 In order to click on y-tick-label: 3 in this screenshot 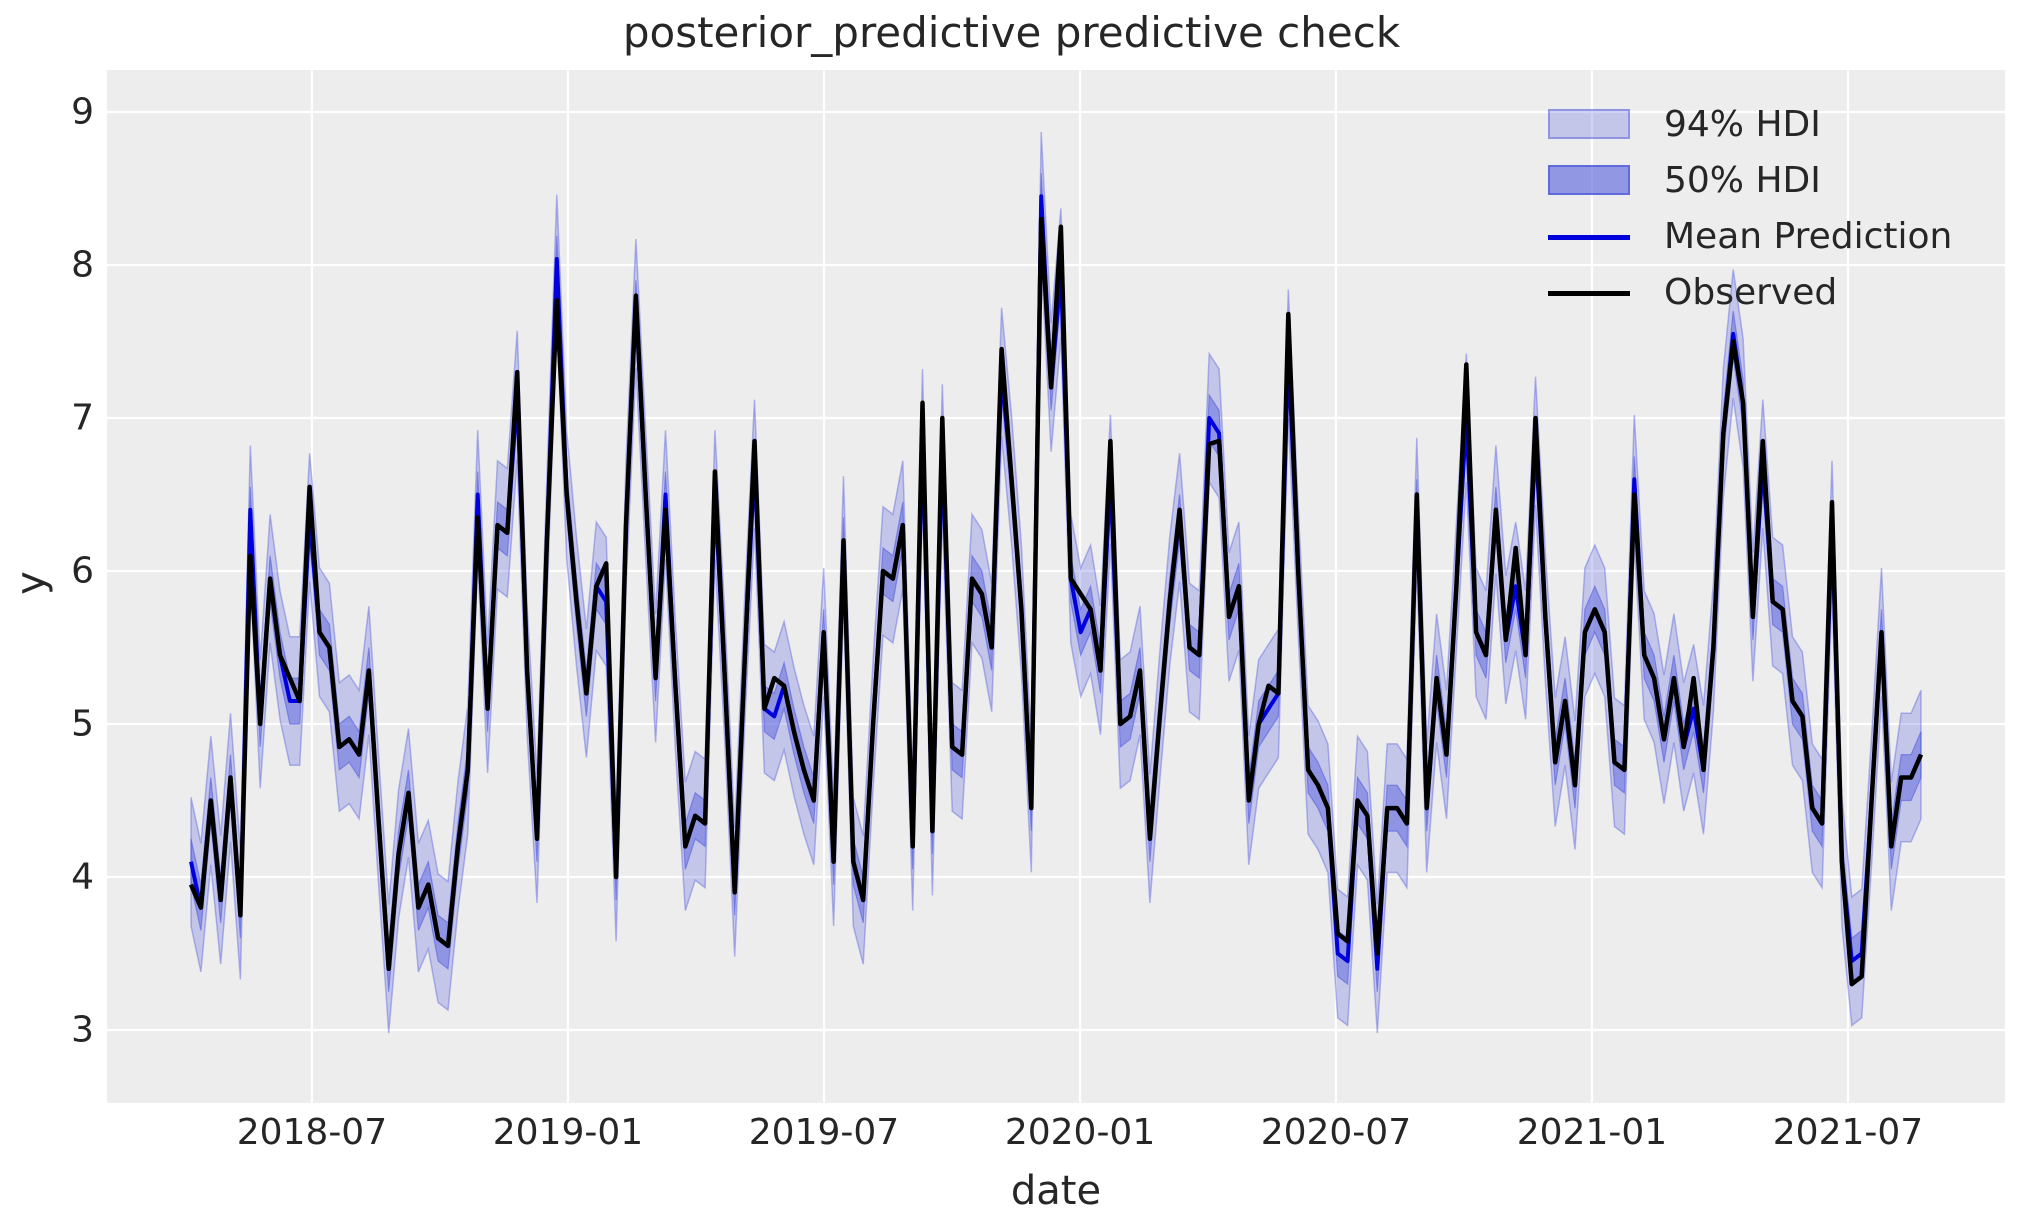, I will do `click(82, 1030)`.